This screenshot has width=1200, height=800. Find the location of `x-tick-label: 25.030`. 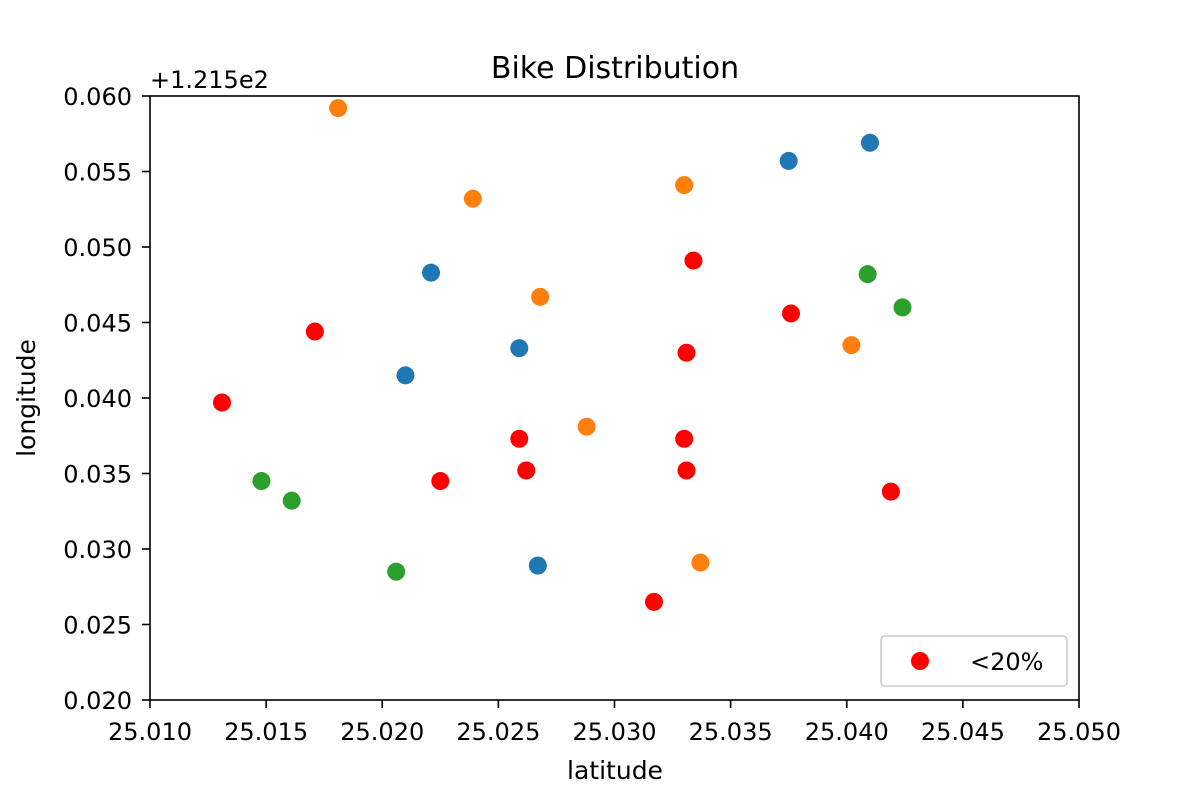

x-tick-label: 25.030 is located at coordinates (615, 732).